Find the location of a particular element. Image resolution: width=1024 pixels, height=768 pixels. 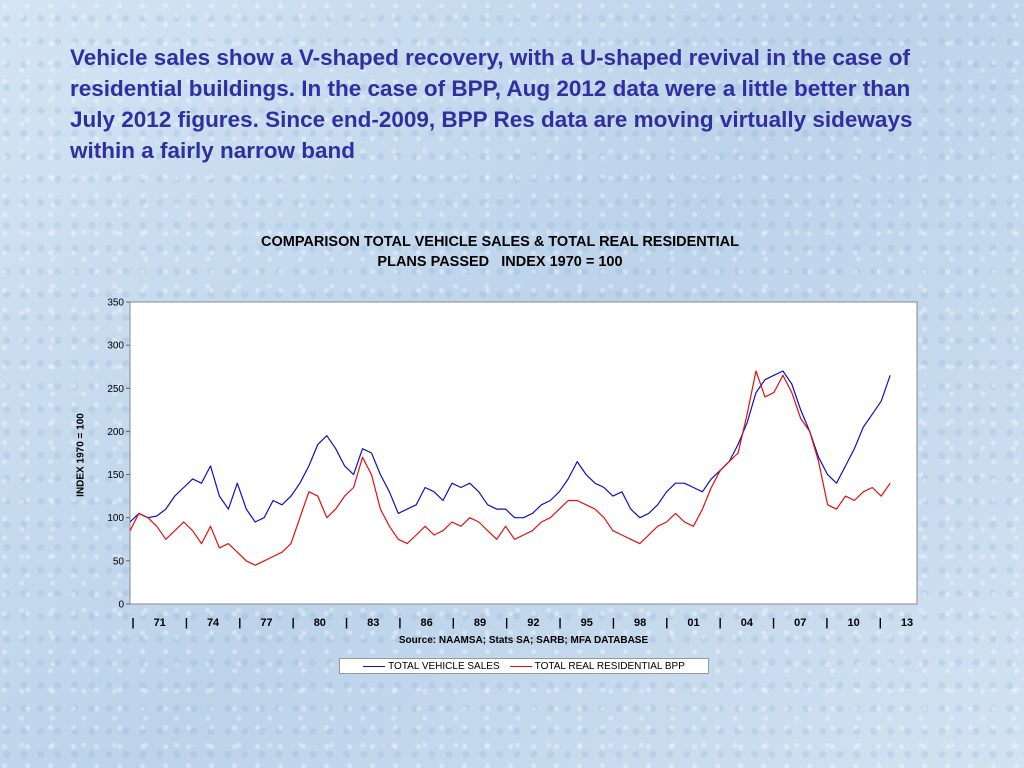

x-tick-label: 80 is located at coordinates (320, 623).